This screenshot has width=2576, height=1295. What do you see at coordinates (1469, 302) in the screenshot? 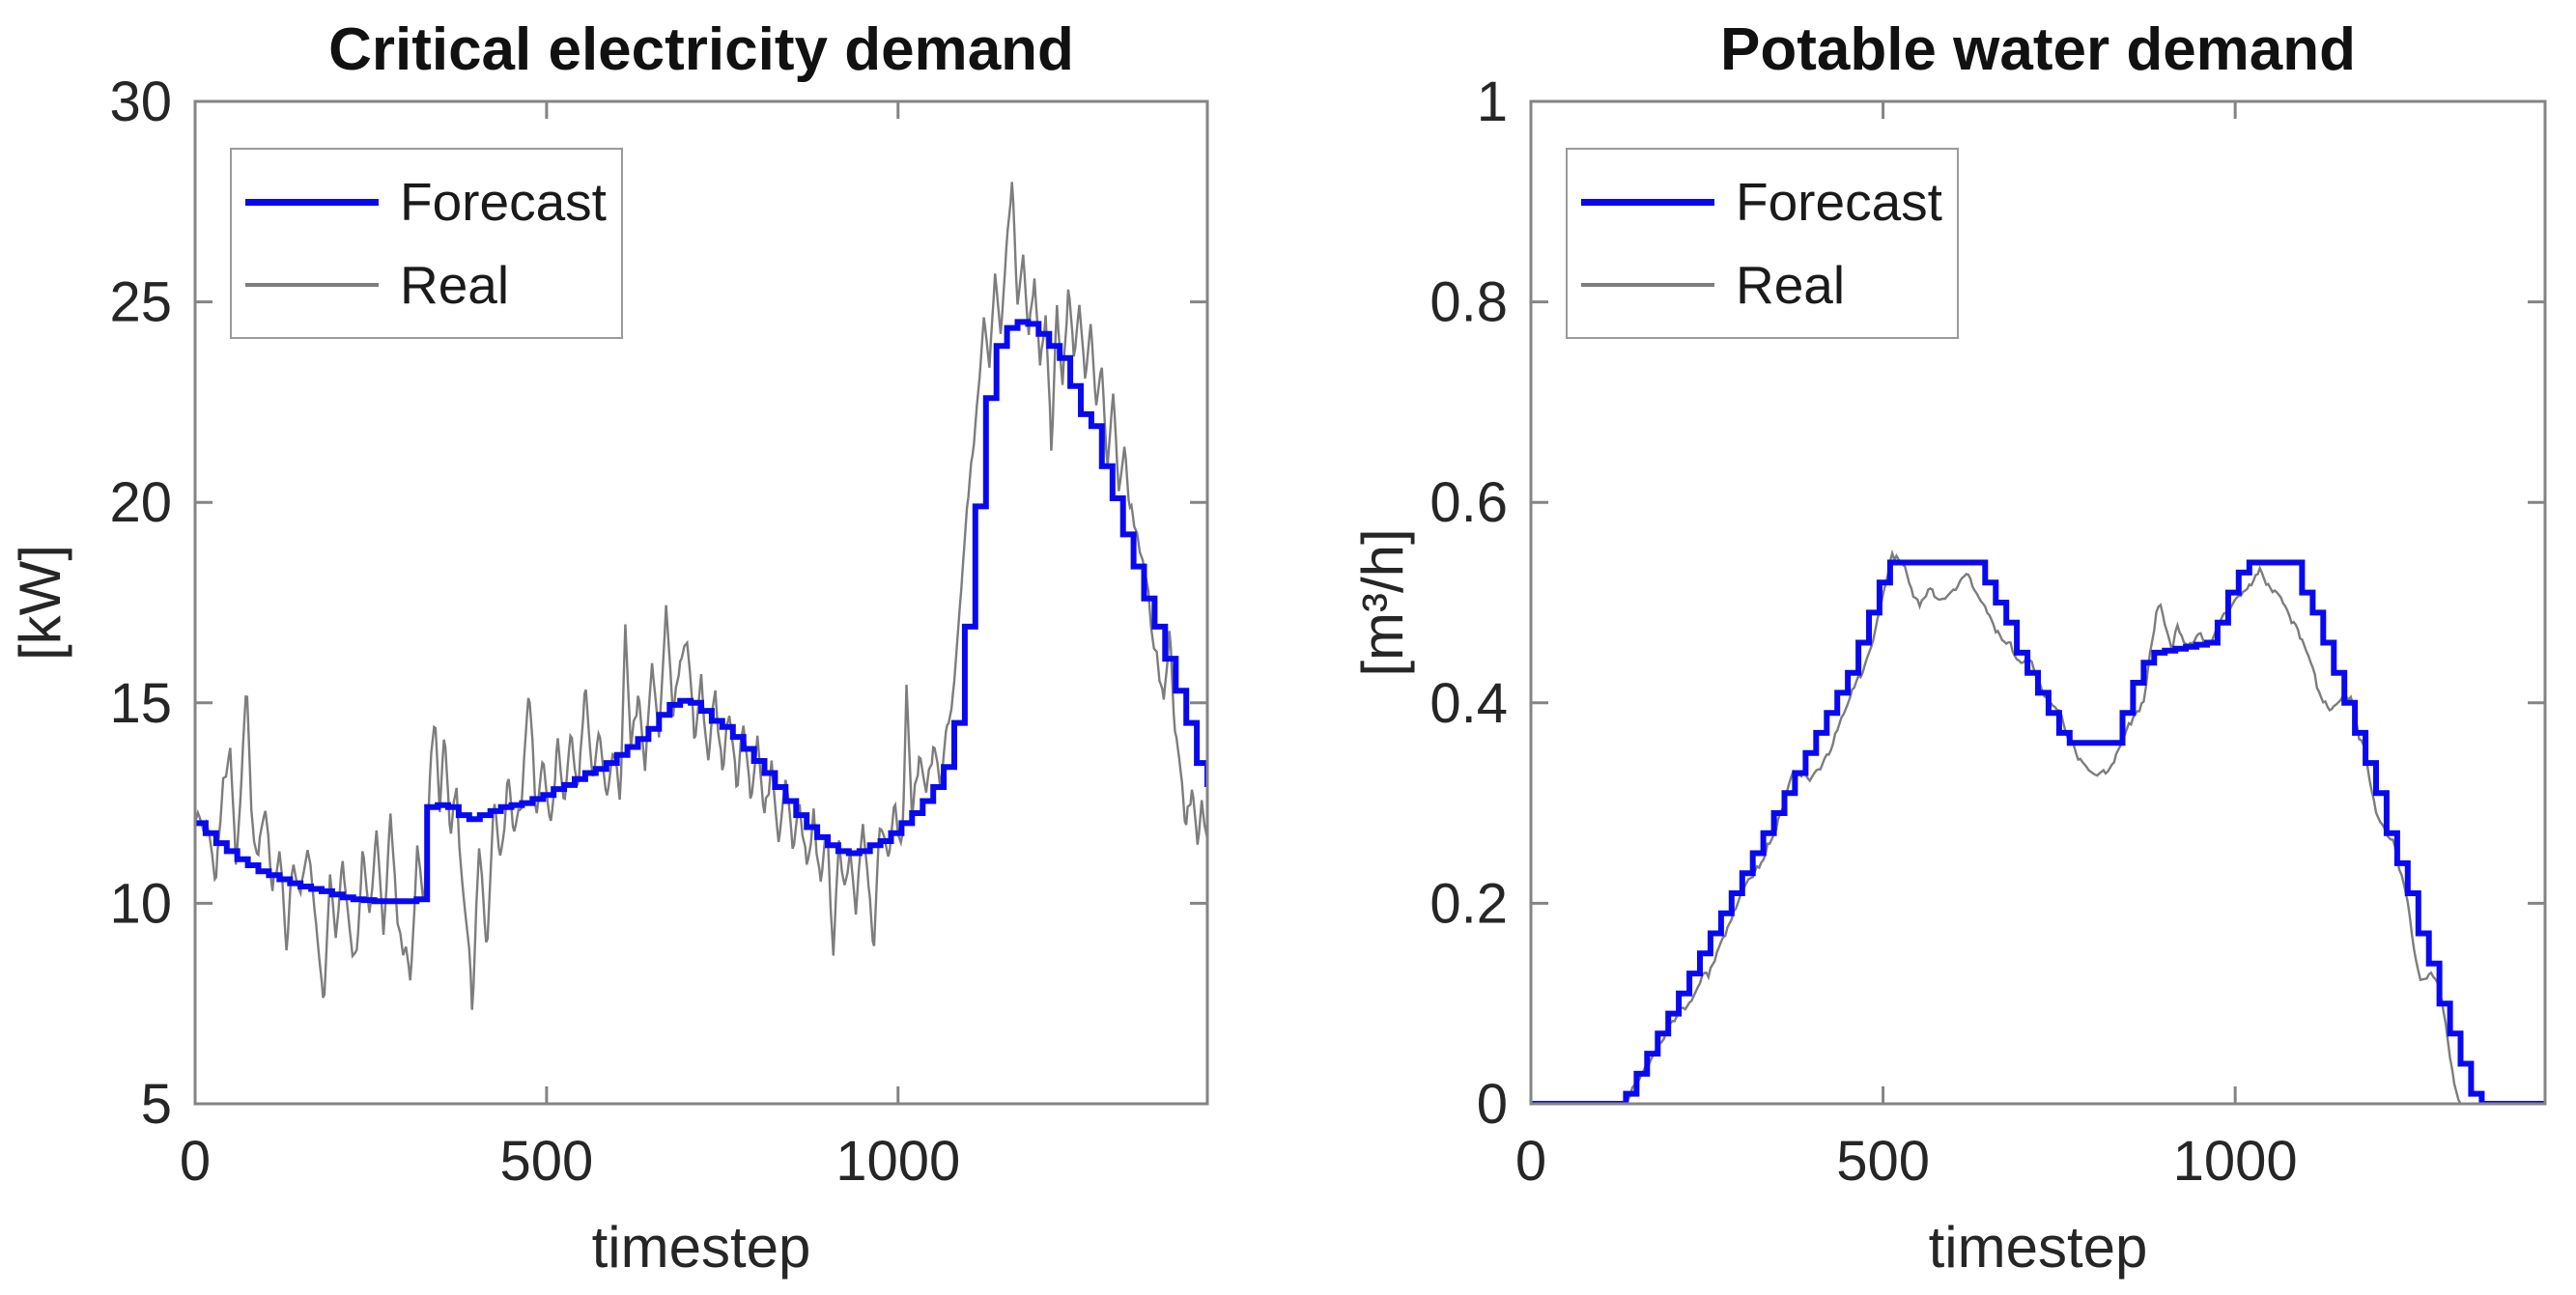
I see `y-tick-label: 0.8` at bounding box center [1469, 302].